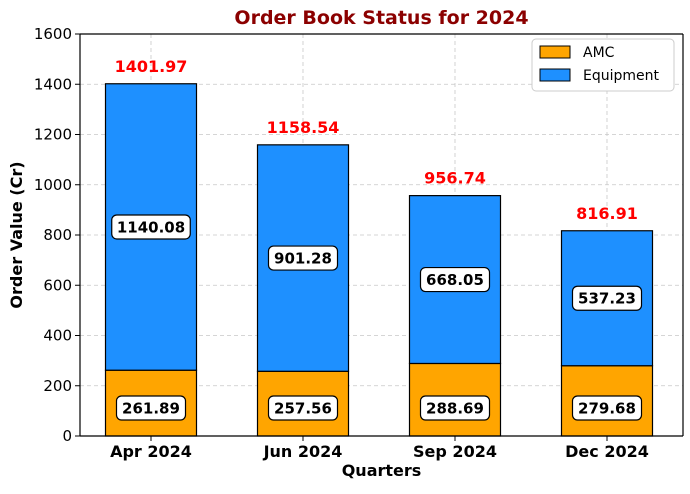 The width and height of the screenshot is (690, 494). Describe the element at coordinates (607, 451) in the screenshot. I see `x-tick-label: Dec 2024` at that location.